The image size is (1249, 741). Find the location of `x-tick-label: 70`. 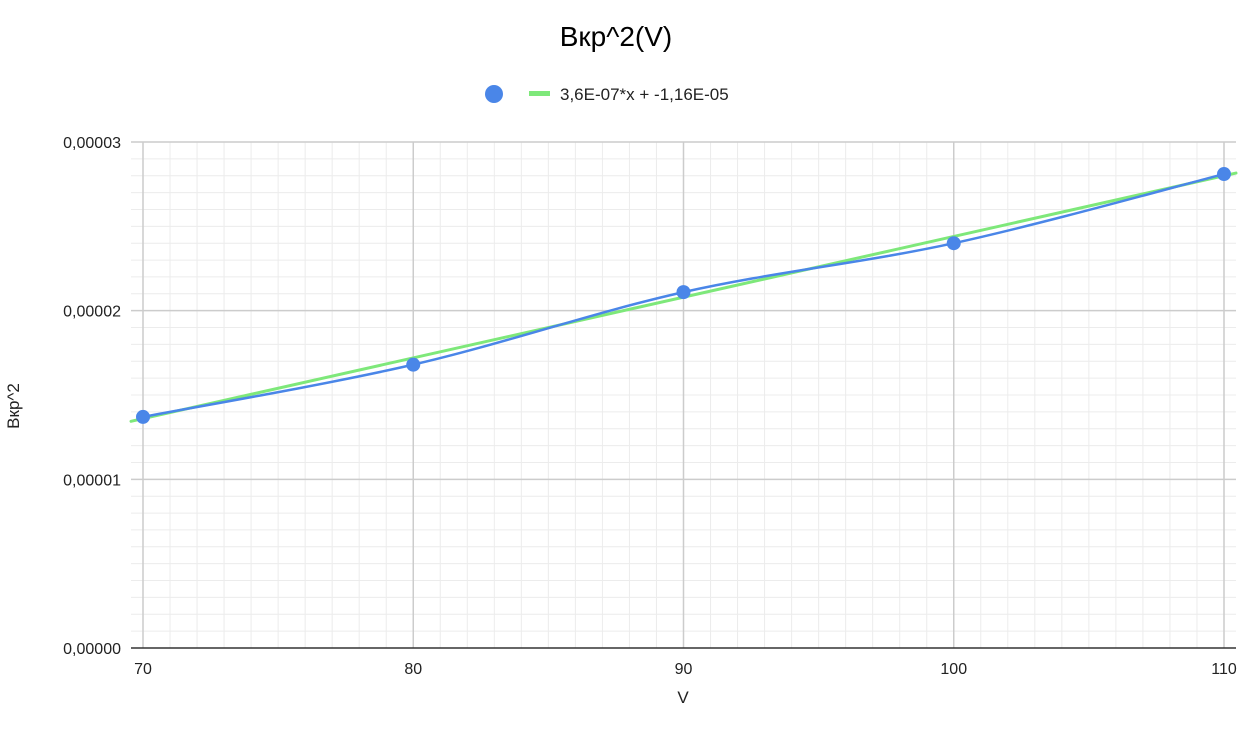

x-tick-label: 70 is located at coordinates (143, 669).